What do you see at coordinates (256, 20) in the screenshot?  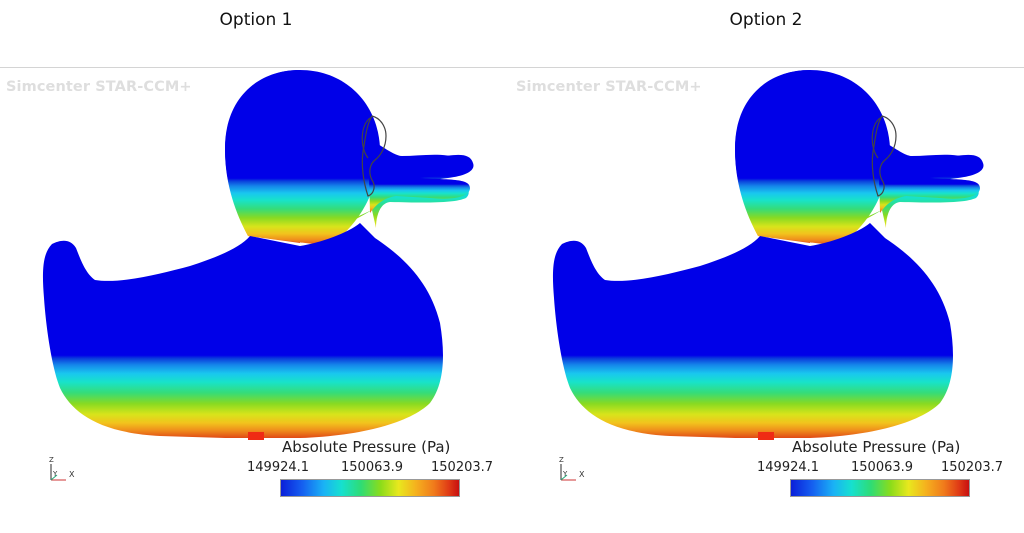 I see `option-1-title: Option 1` at bounding box center [256, 20].